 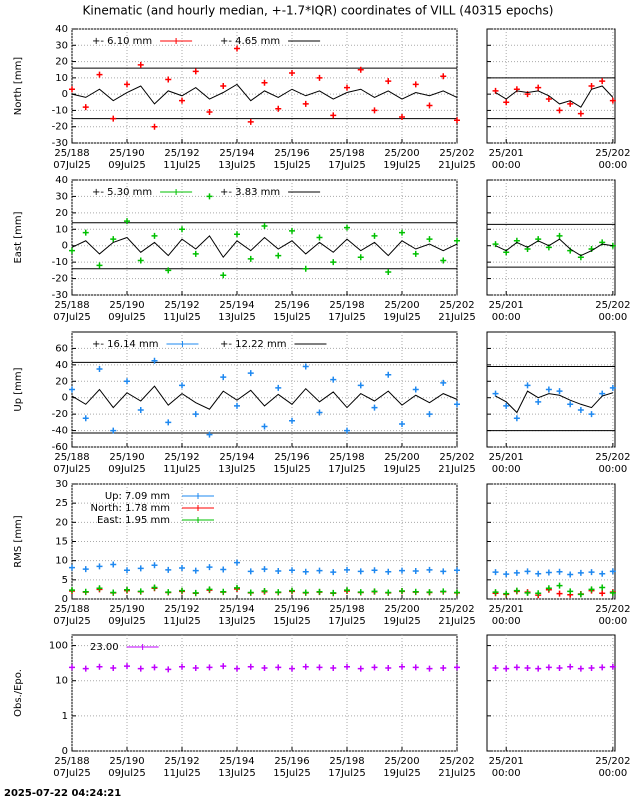 I want to click on x-tick-label: 25/198, so click(x=346, y=305).